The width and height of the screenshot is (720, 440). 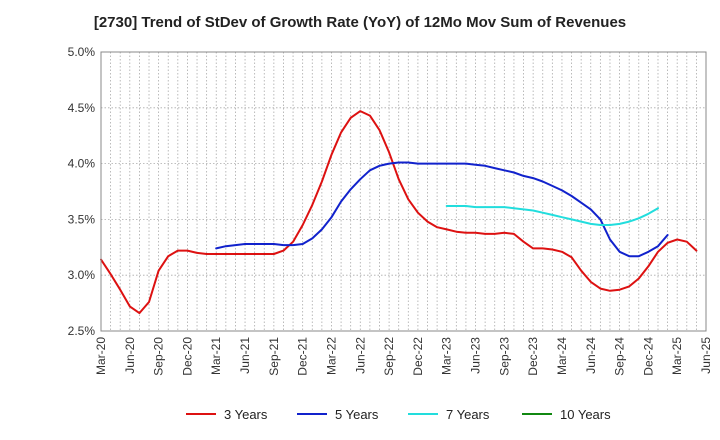 What do you see at coordinates (82, 52) in the screenshot?
I see `y-tick-label: 5.0%` at bounding box center [82, 52].